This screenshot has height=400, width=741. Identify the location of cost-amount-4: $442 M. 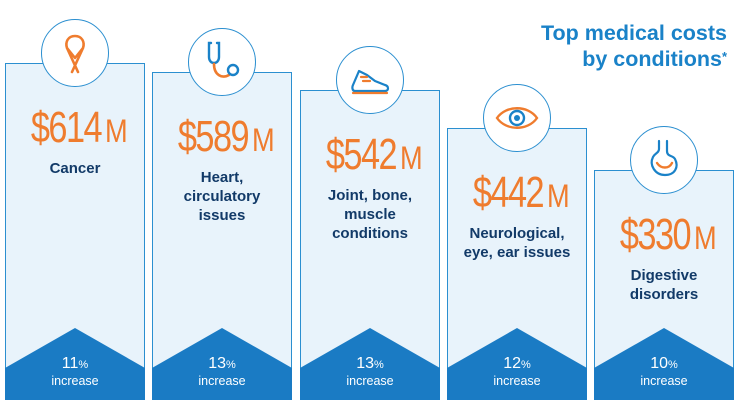
(517, 193).